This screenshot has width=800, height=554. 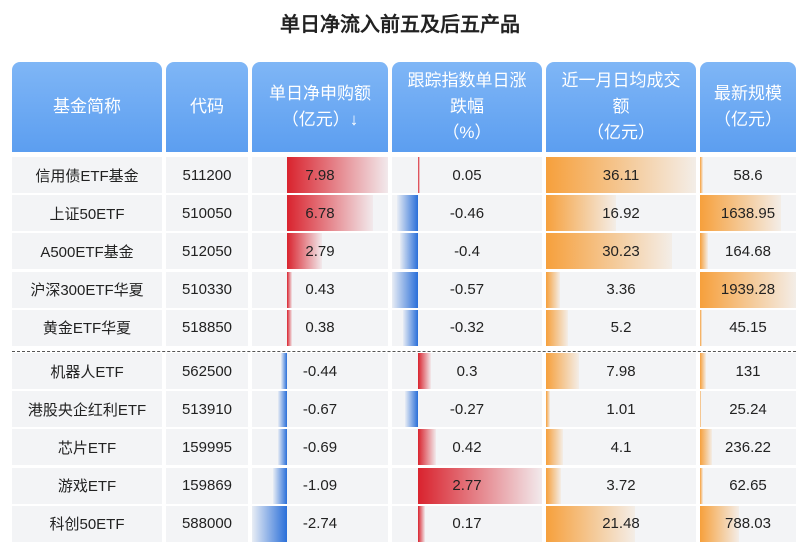 What do you see at coordinates (207, 213) in the screenshot?
I see `table-cell: 510050` at bounding box center [207, 213].